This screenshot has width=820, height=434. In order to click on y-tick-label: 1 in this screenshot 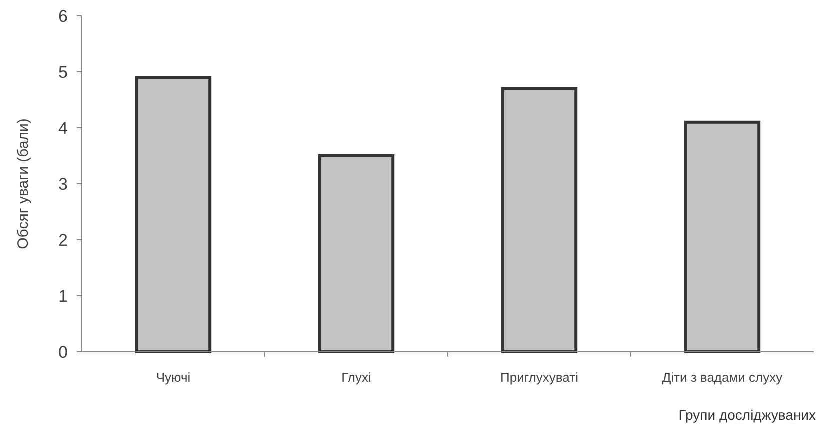, I will do `click(63, 296)`.